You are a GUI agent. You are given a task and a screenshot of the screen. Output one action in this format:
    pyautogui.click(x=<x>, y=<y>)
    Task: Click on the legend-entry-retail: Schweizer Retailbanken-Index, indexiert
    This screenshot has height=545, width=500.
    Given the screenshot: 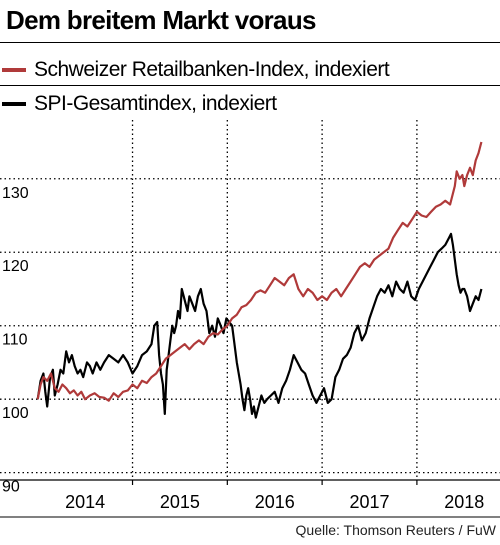 What is the action you would take?
    pyautogui.click(x=195, y=70)
    